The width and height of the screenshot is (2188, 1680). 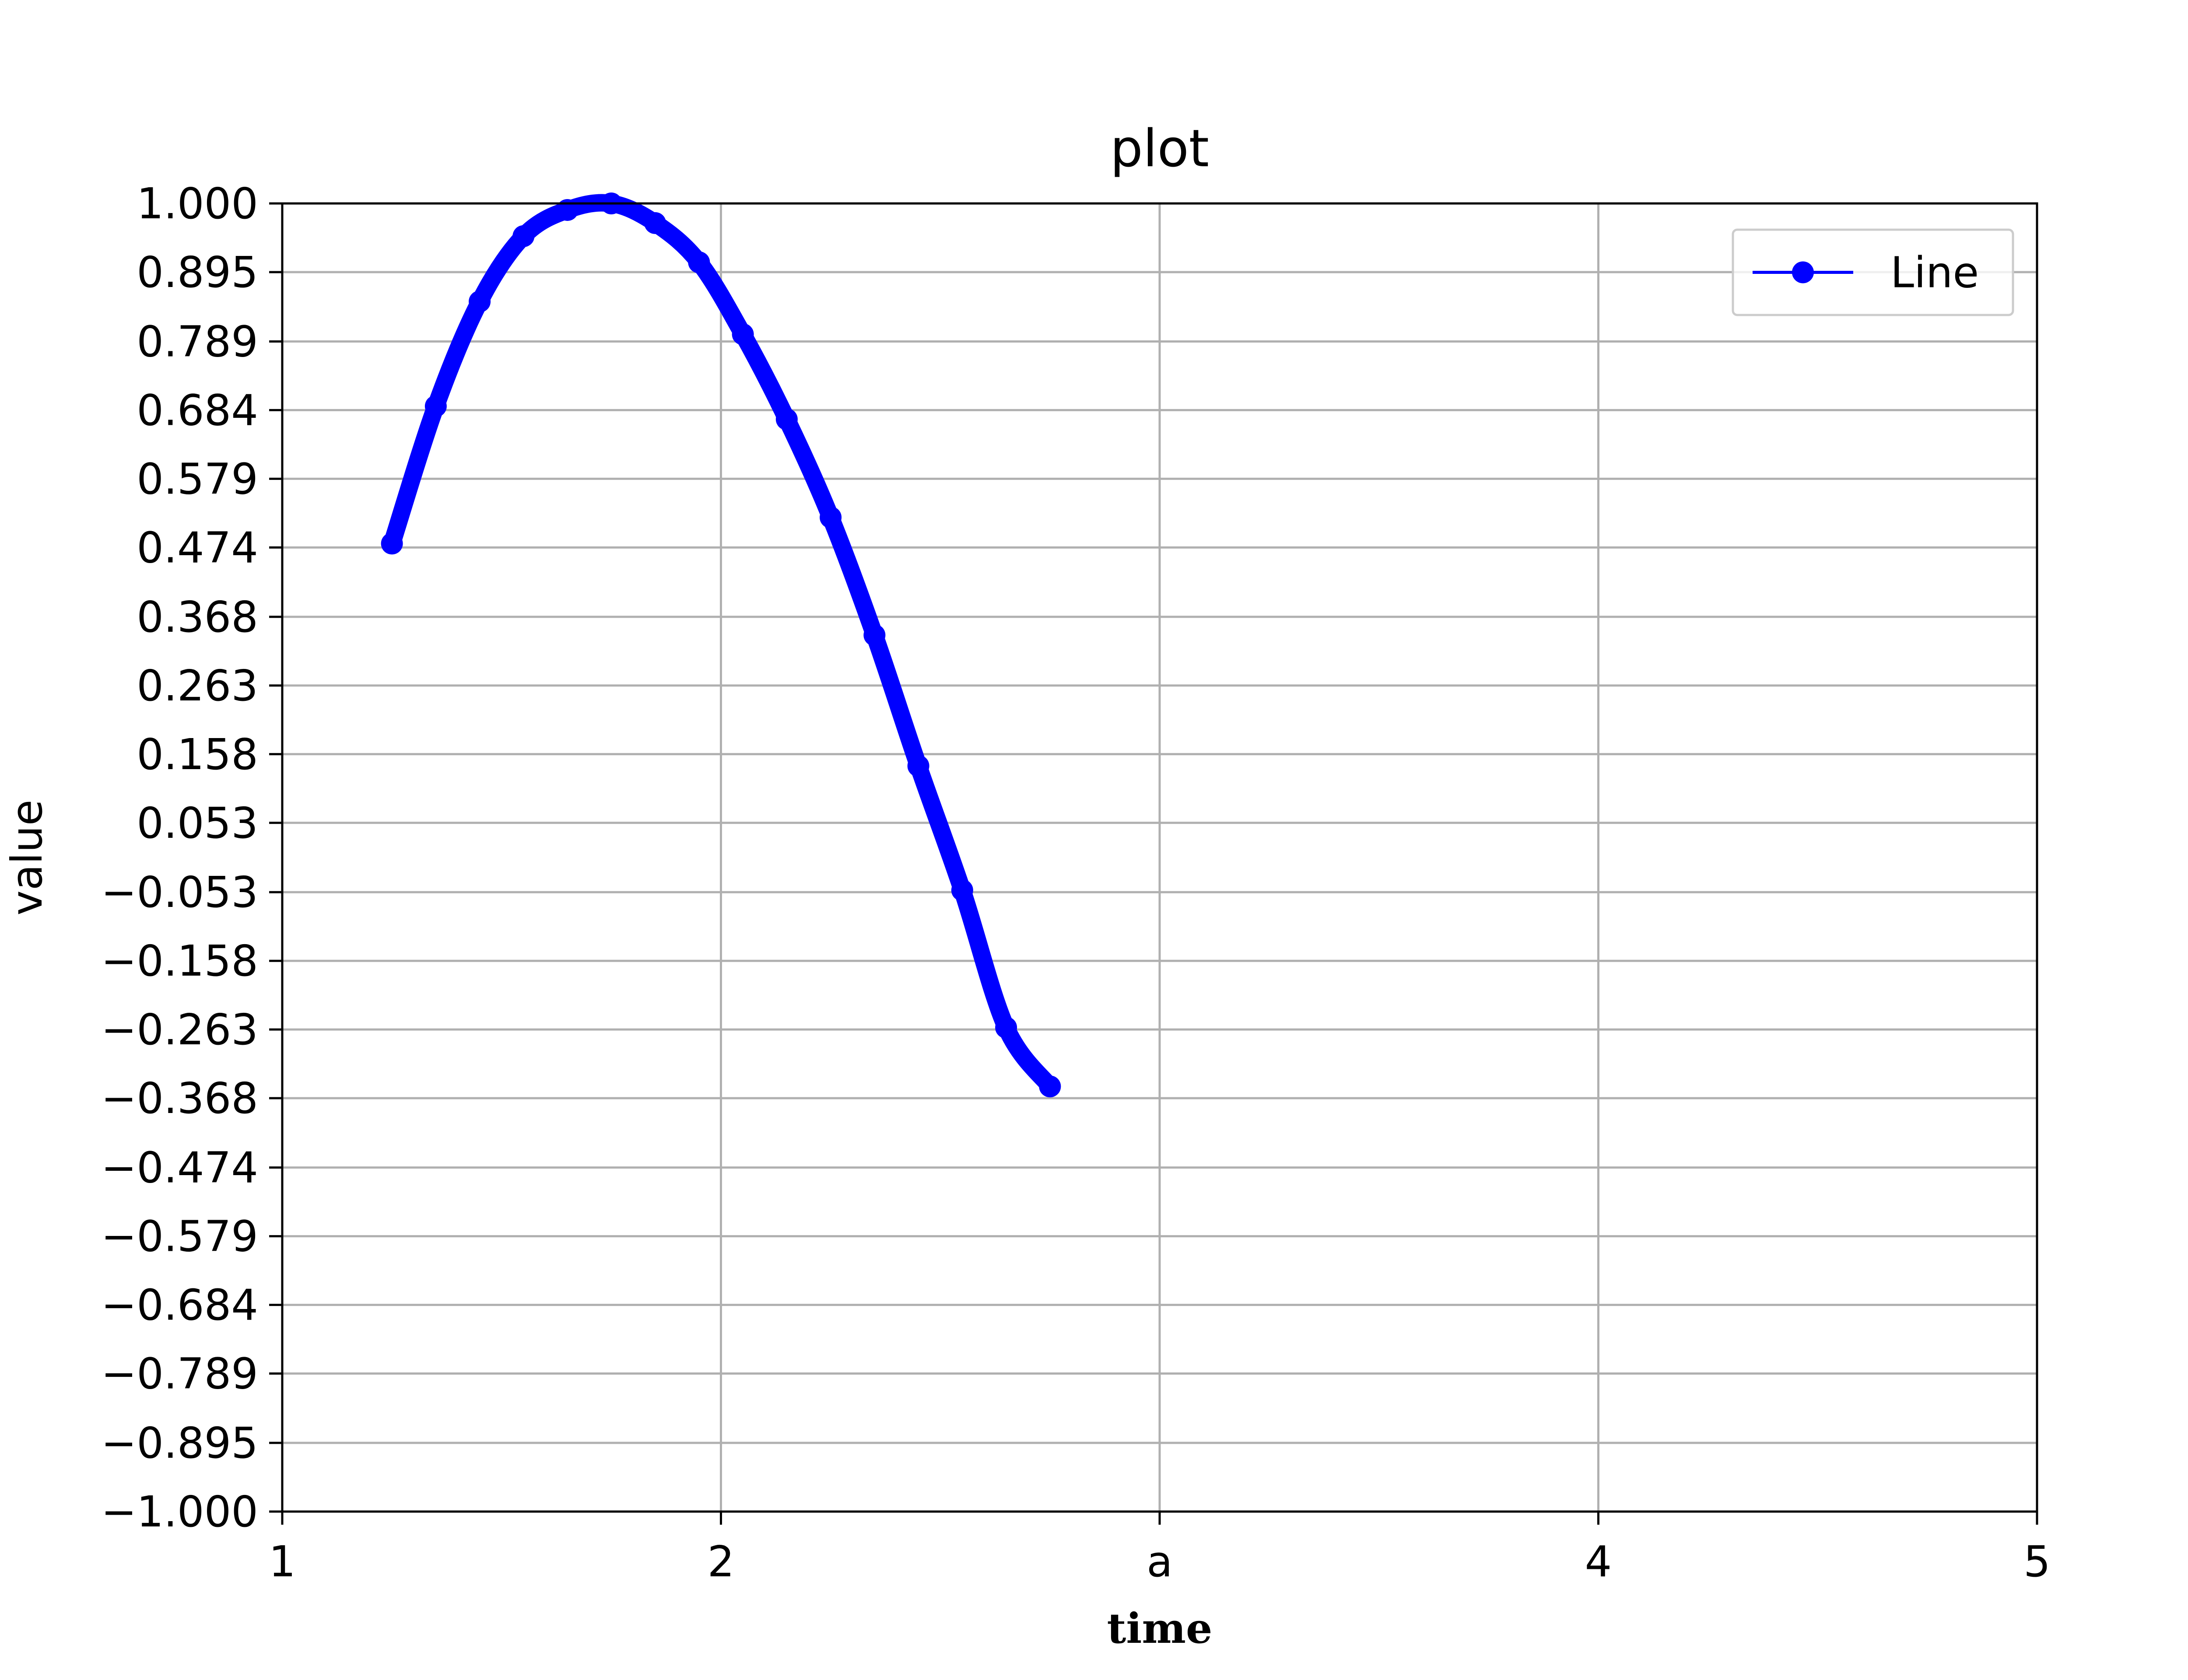 What do you see at coordinates (197, 617) in the screenshot?
I see `y-tick-label: 0.368` at bounding box center [197, 617].